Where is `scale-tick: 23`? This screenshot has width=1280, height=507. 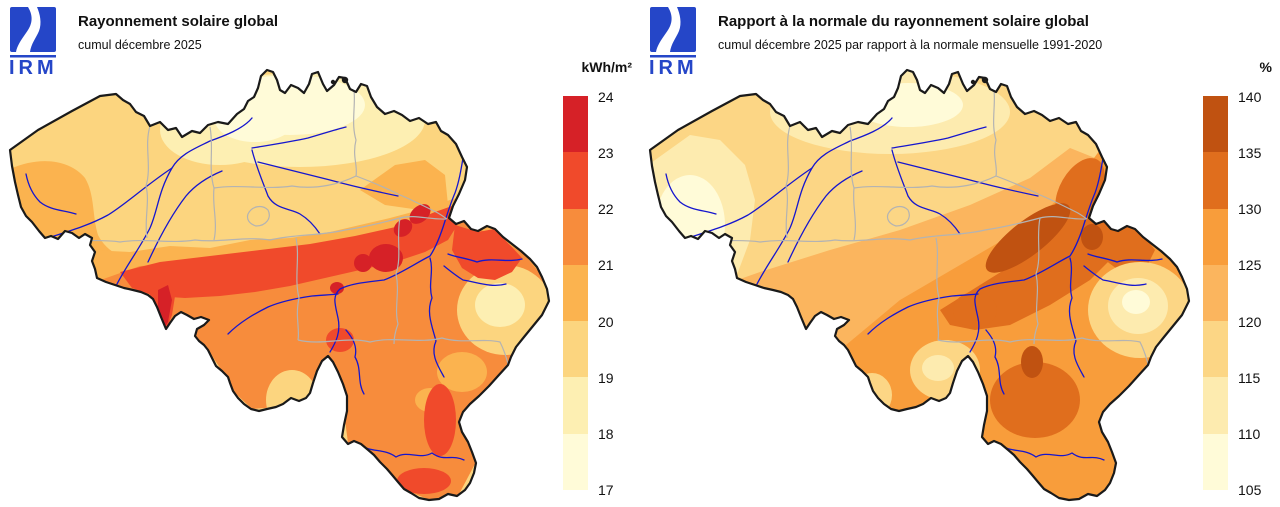
scale-tick: 23 is located at coordinates (606, 153).